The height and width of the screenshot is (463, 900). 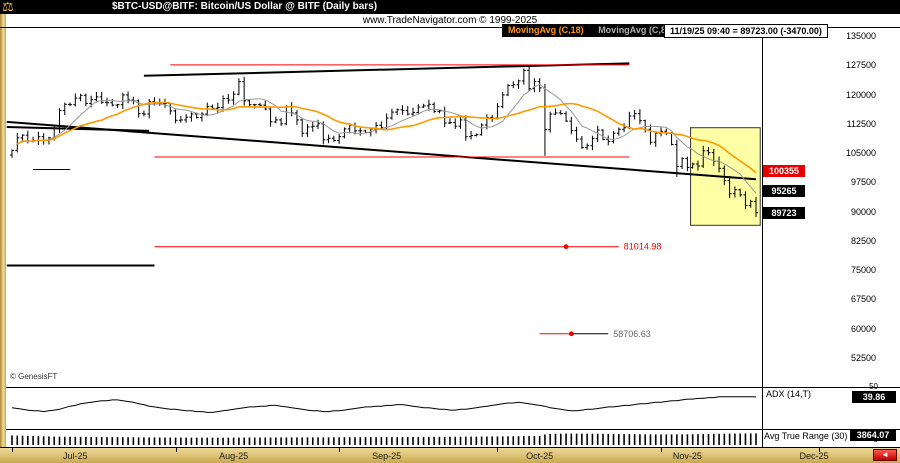 What do you see at coordinates (874, 397) in the screenshot?
I see `adx-value-badge: 39.86` at bounding box center [874, 397].